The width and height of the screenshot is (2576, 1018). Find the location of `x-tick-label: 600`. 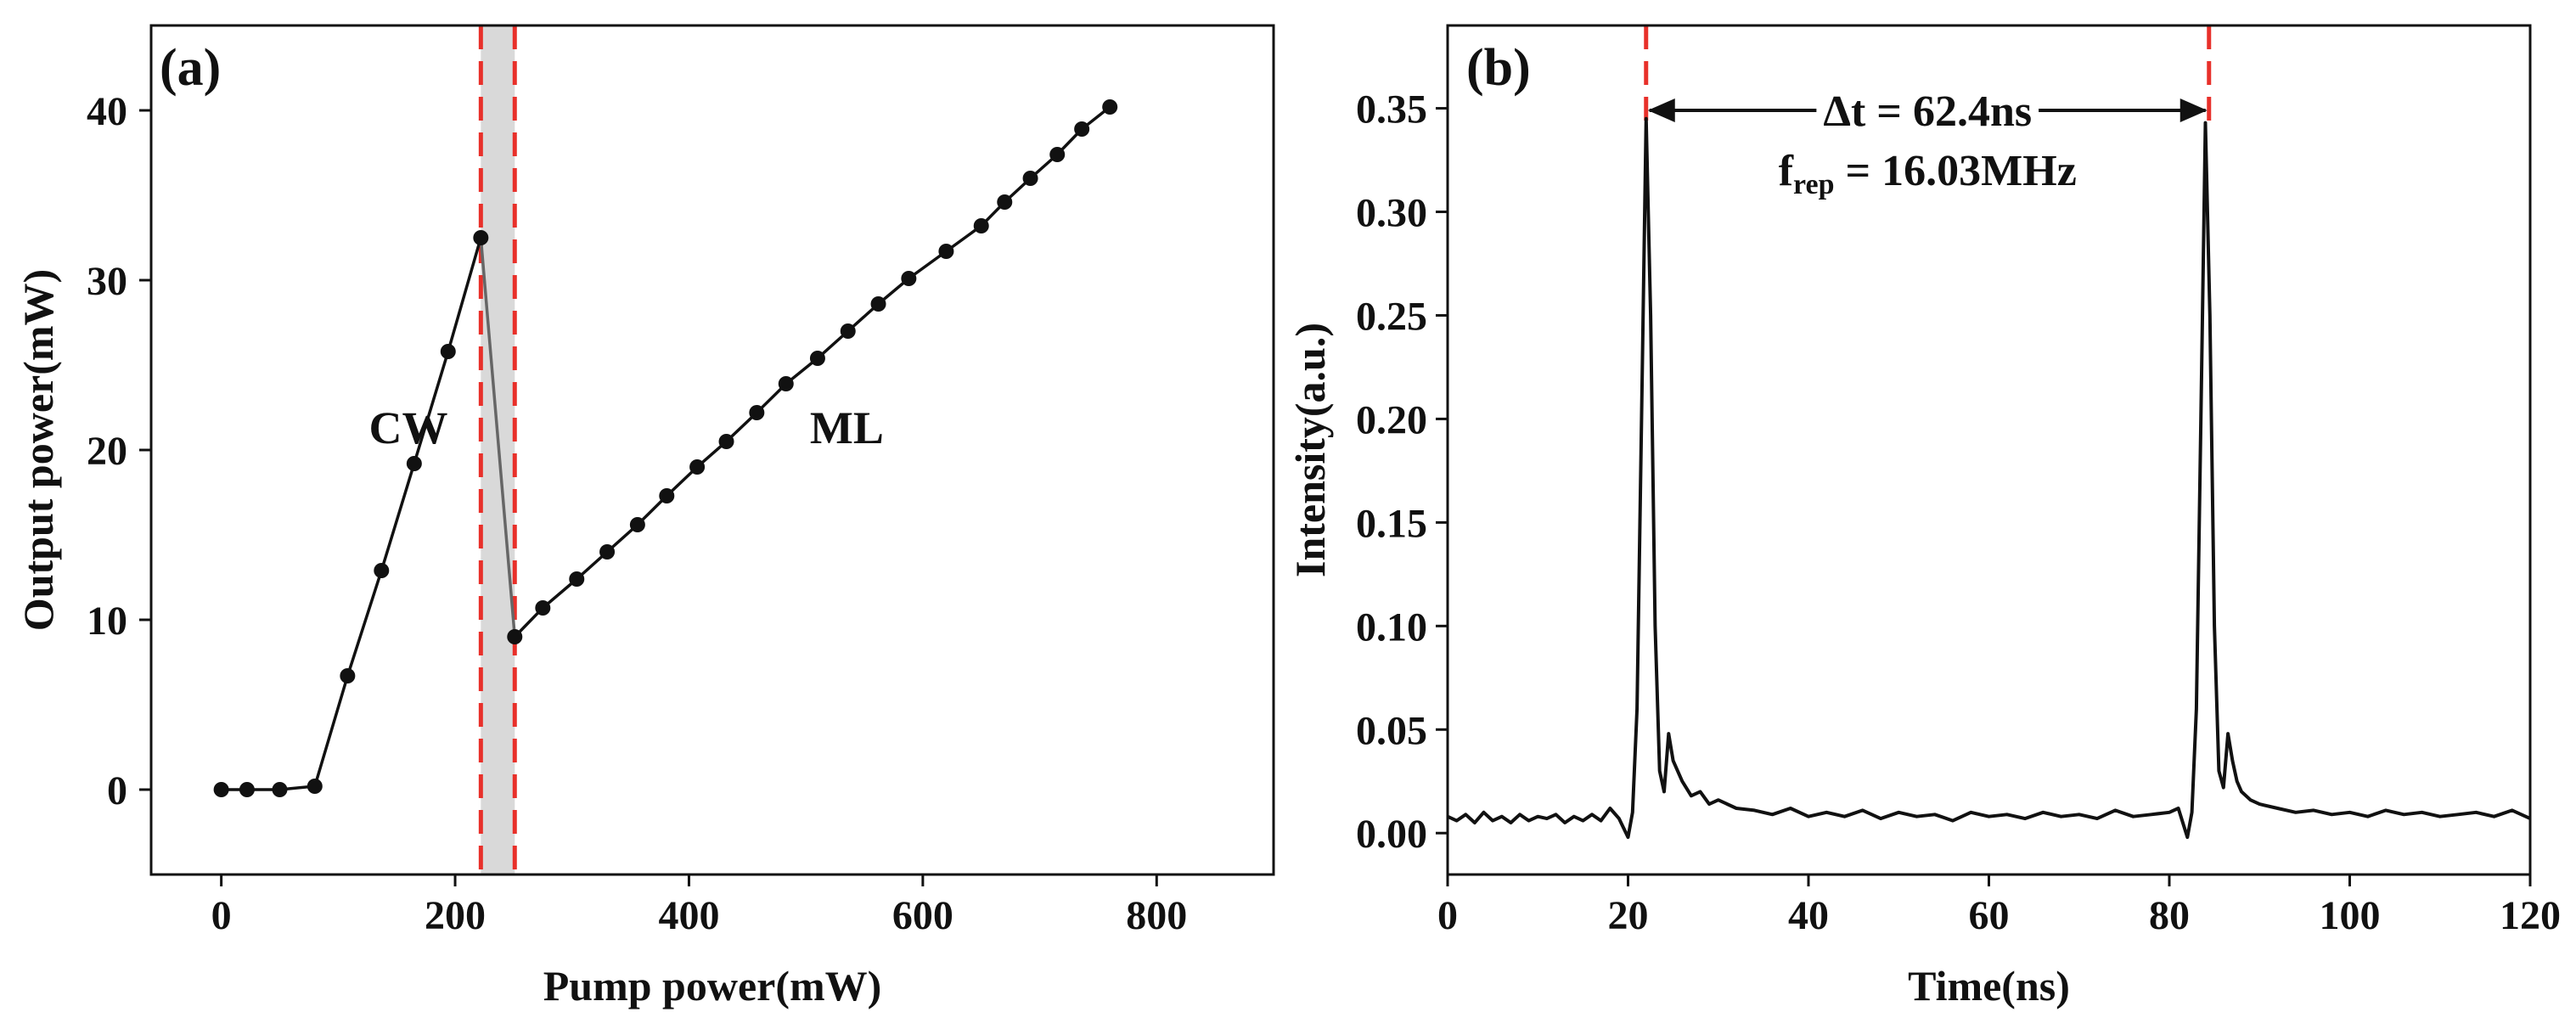

x-tick-label: 600 is located at coordinates (922, 915).